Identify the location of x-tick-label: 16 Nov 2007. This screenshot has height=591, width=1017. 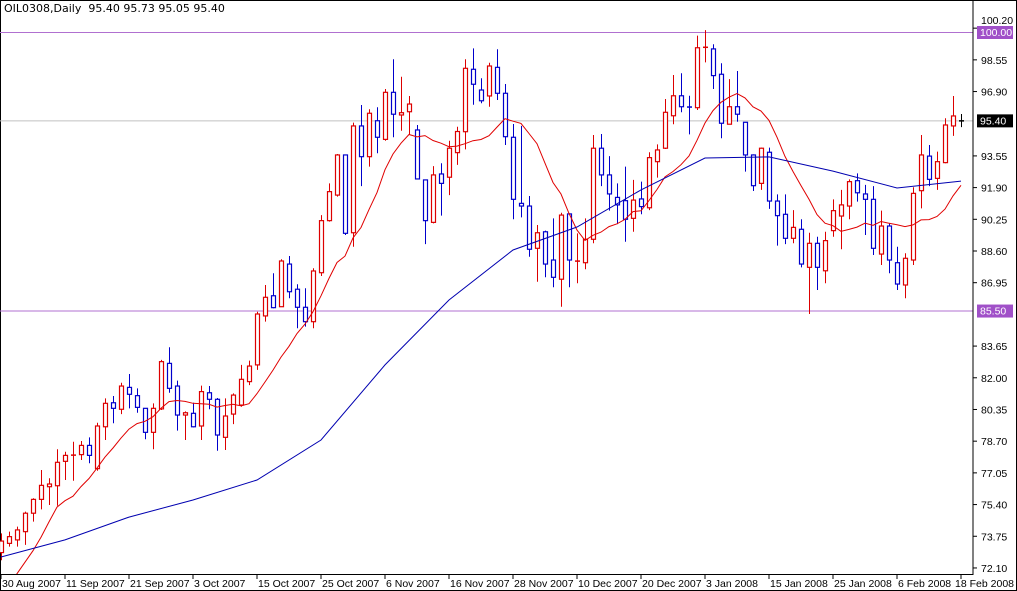
(480, 584).